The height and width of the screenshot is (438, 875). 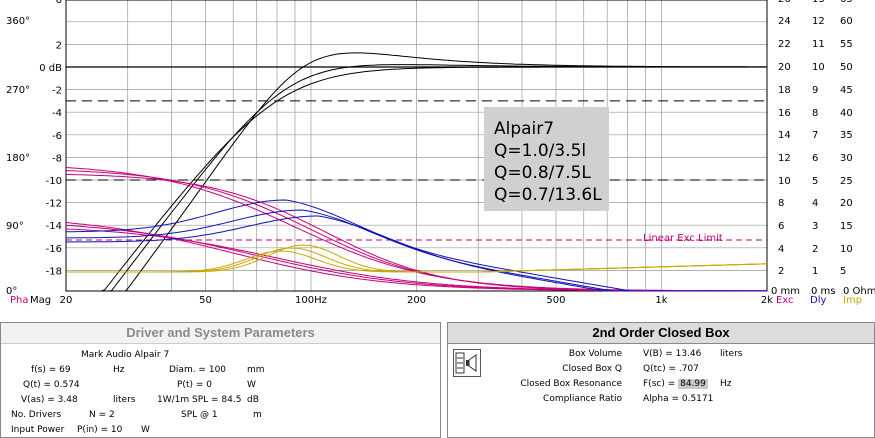 I want to click on pha-axis-label: Pha, so click(x=19, y=300).